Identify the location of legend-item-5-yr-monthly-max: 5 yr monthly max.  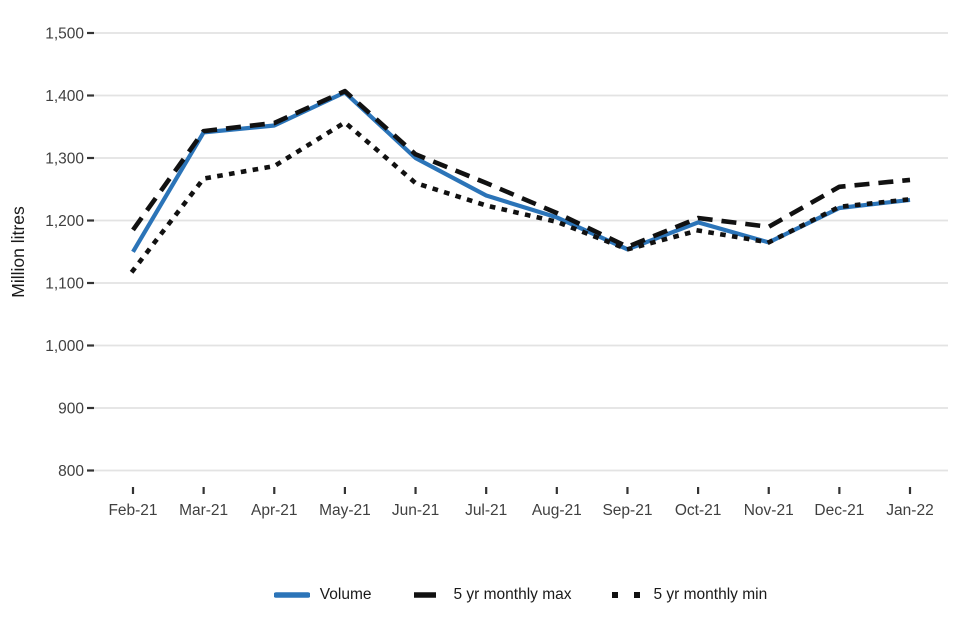
(489, 595).